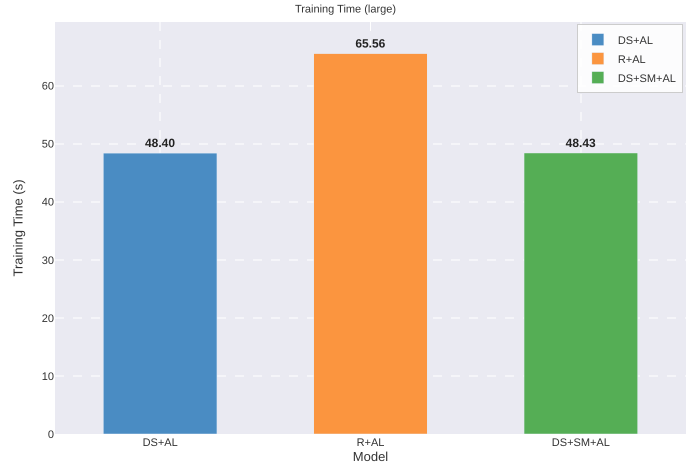  What do you see at coordinates (48, 376) in the screenshot?
I see `y-tick-label: 10` at bounding box center [48, 376].